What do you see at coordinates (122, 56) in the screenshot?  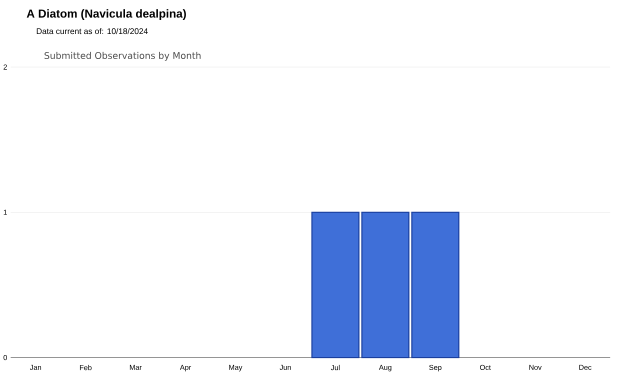 I see `text: Submitted Observations by Month` at bounding box center [122, 56].